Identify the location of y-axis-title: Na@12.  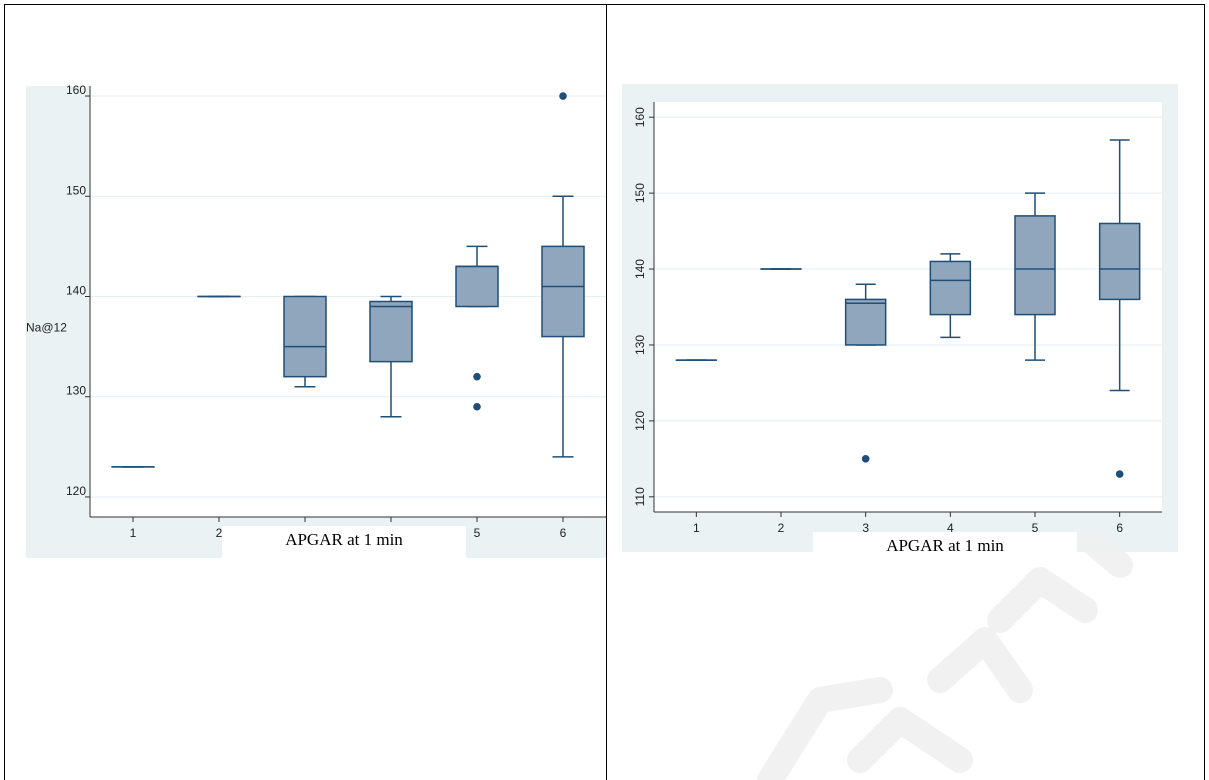
(46, 328).